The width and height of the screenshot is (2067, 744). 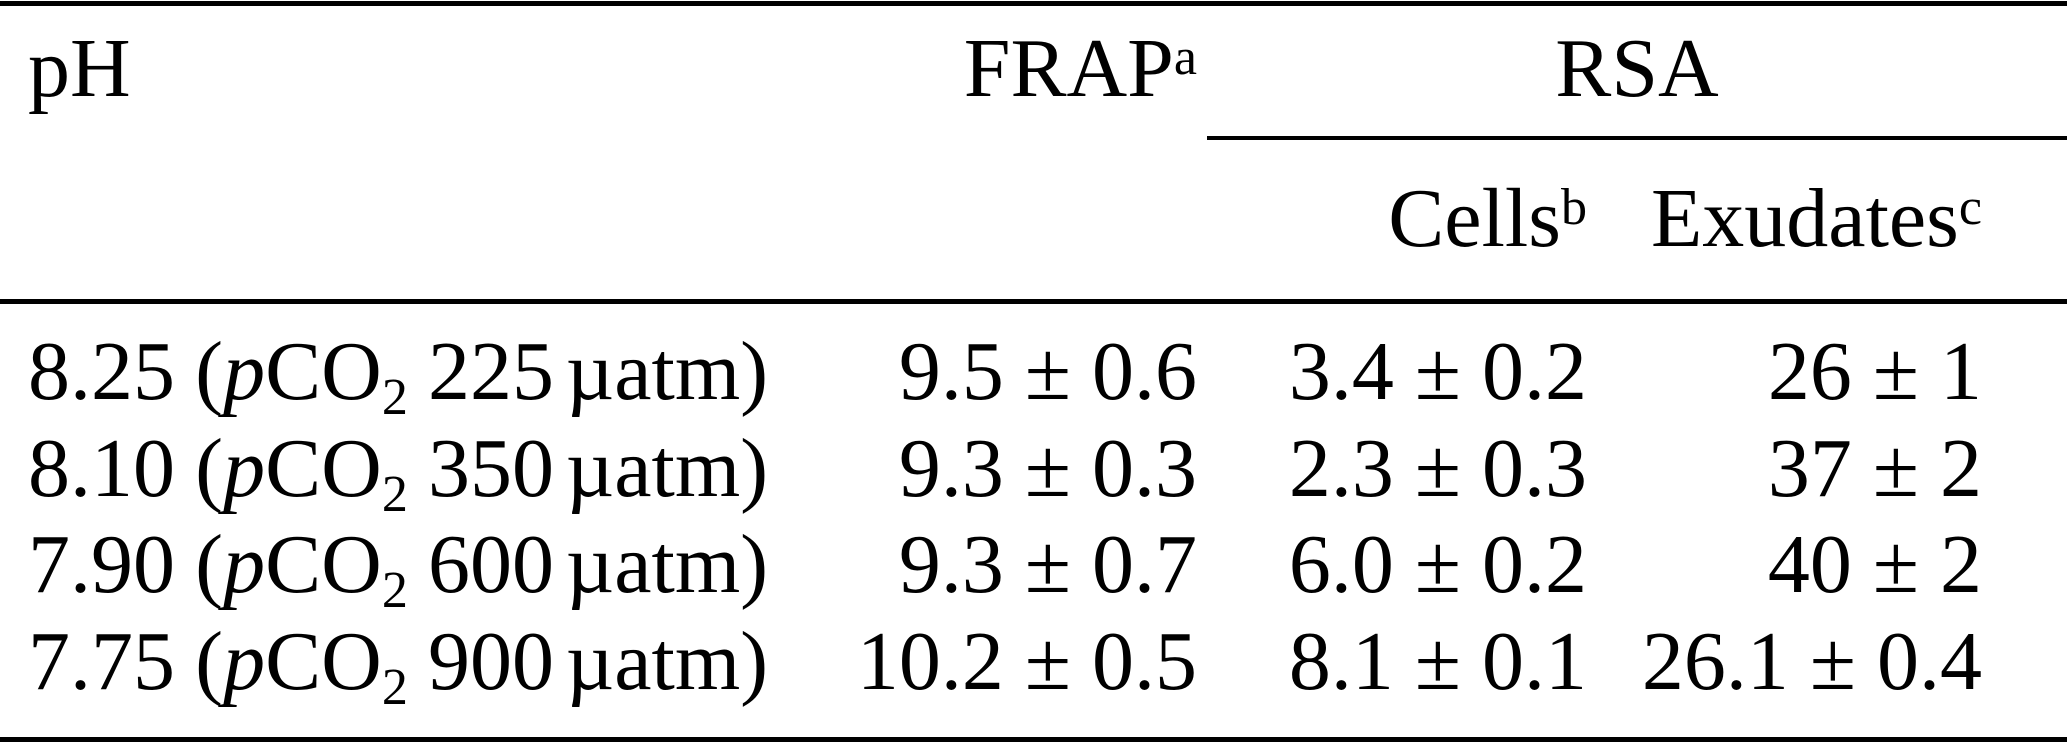 What do you see at coordinates (1047, 564) in the screenshot?
I see `frap-value: 9.3 ± 0.7` at bounding box center [1047, 564].